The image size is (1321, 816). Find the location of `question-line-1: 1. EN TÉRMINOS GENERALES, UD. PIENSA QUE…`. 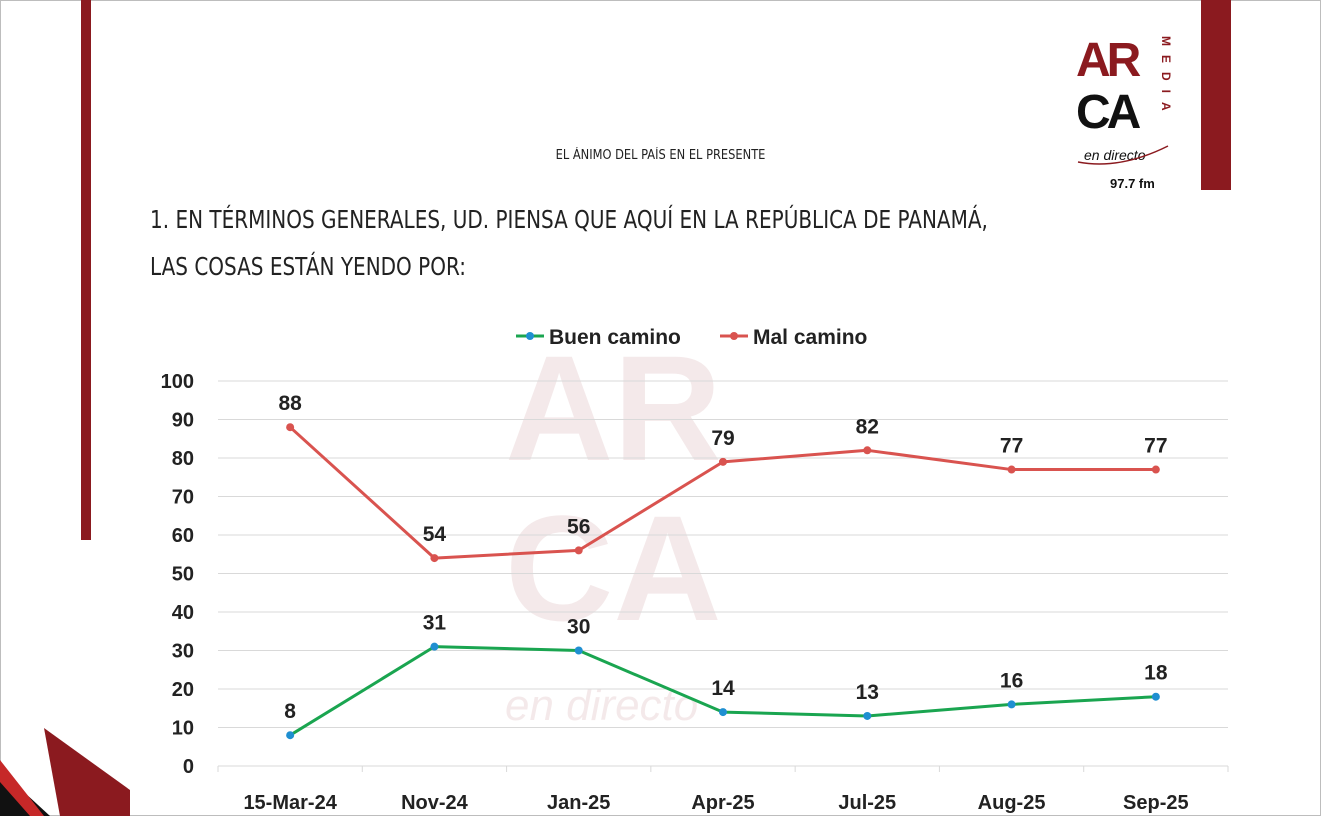

question-line-1: 1. EN TÉRMINOS GENERALES, UD. PIENSA QUE… is located at coordinates (569, 219).